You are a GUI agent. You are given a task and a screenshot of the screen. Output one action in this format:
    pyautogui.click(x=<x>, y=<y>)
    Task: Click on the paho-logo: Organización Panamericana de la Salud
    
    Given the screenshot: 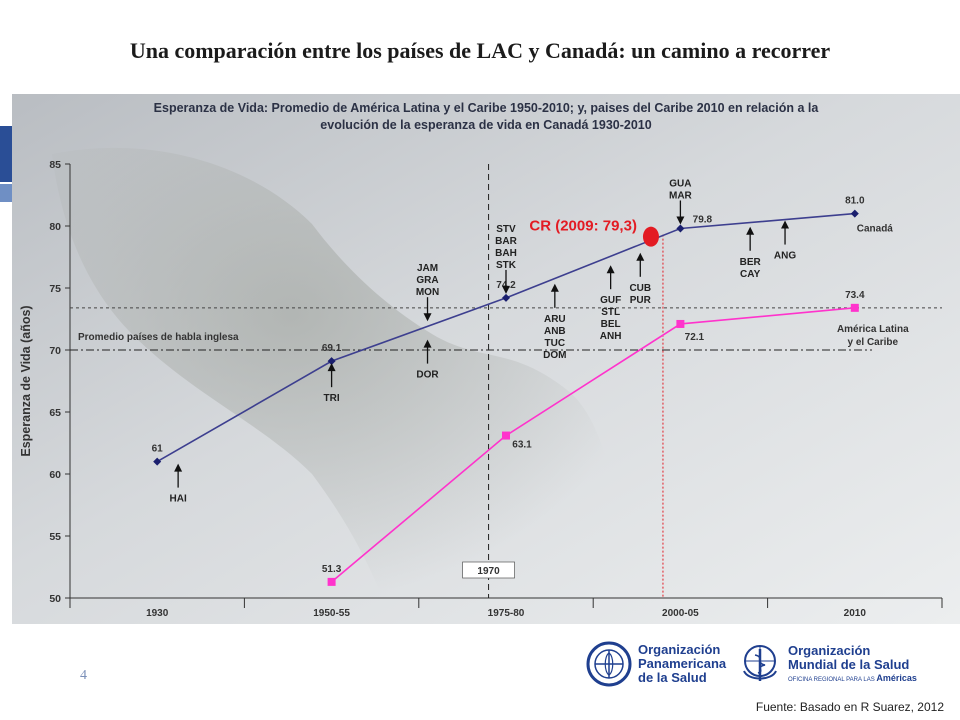 What is the action you would take?
    pyautogui.click(x=656, y=664)
    